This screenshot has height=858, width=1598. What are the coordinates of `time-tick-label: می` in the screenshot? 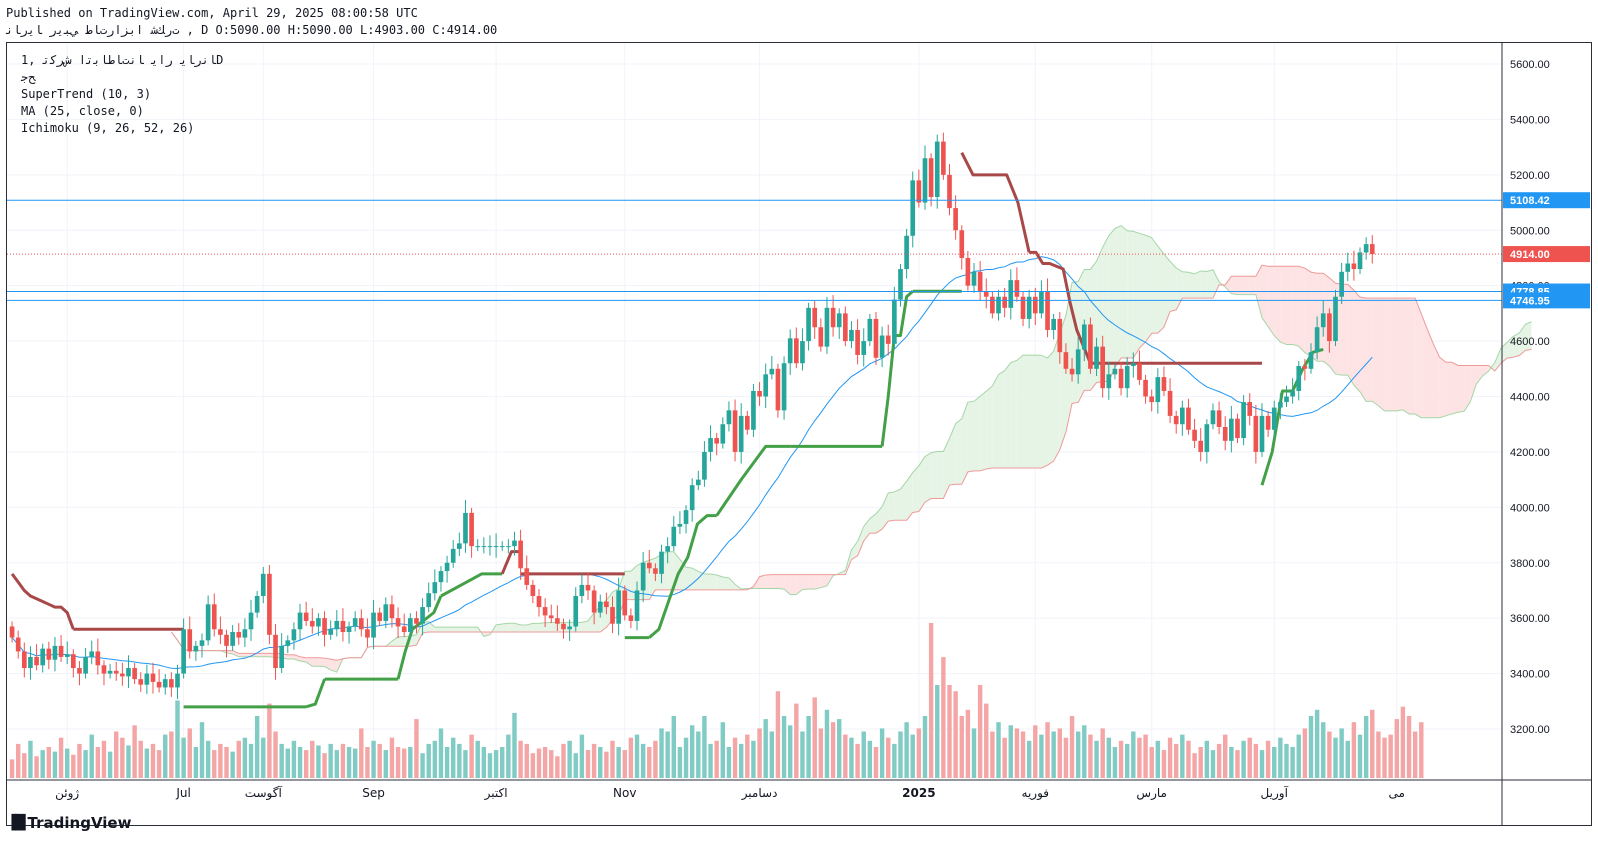 It's located at (1397, 793).